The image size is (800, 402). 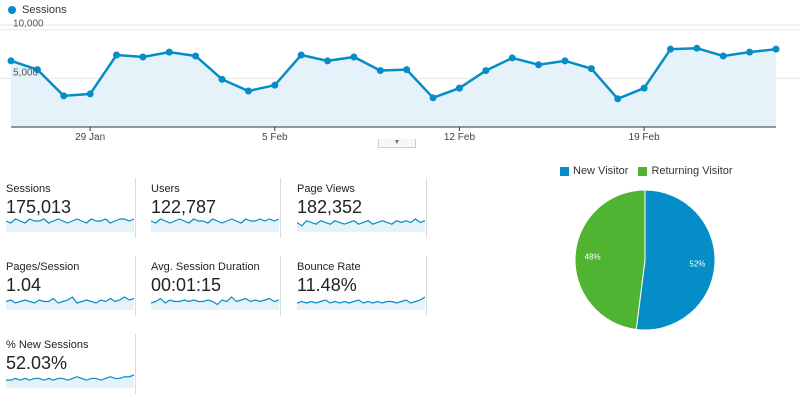 I want to click on metric-value: 11.48%, so click(x=327, y=285).